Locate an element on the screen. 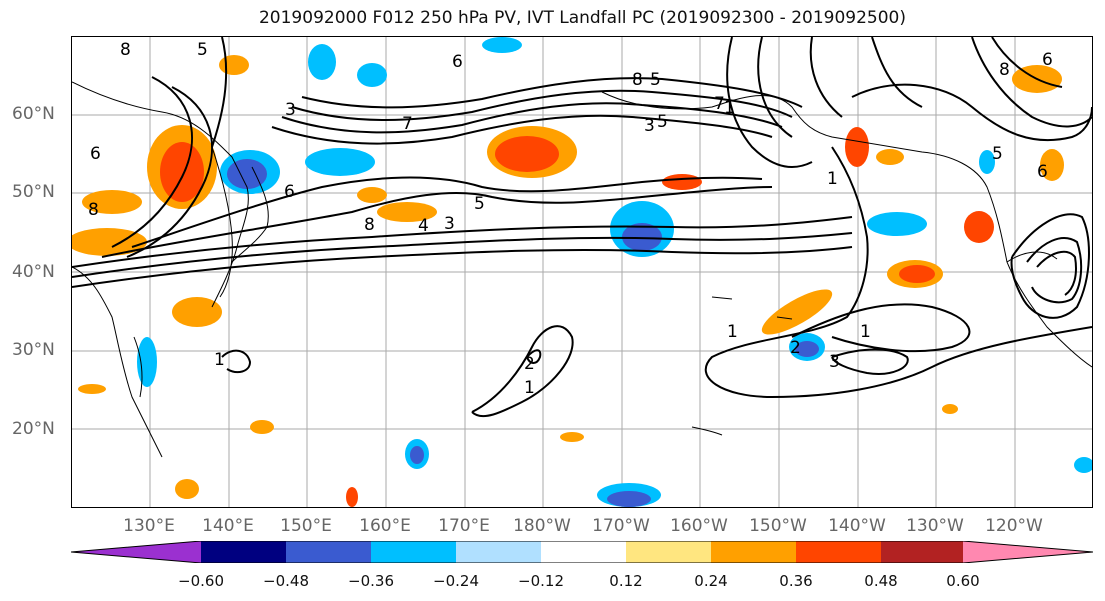 This screenshot has height=601, width=1105. lon-label-150w: 150°W is located at coordinates (778, 526).